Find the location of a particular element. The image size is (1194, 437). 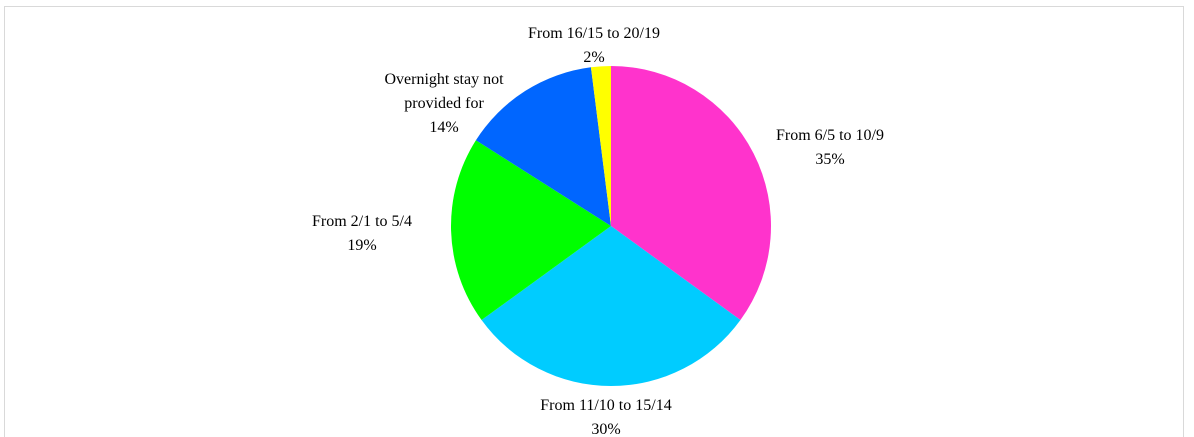

slice-label: From 16/15 to 20/19 2% is located at coordinates (594, 46).